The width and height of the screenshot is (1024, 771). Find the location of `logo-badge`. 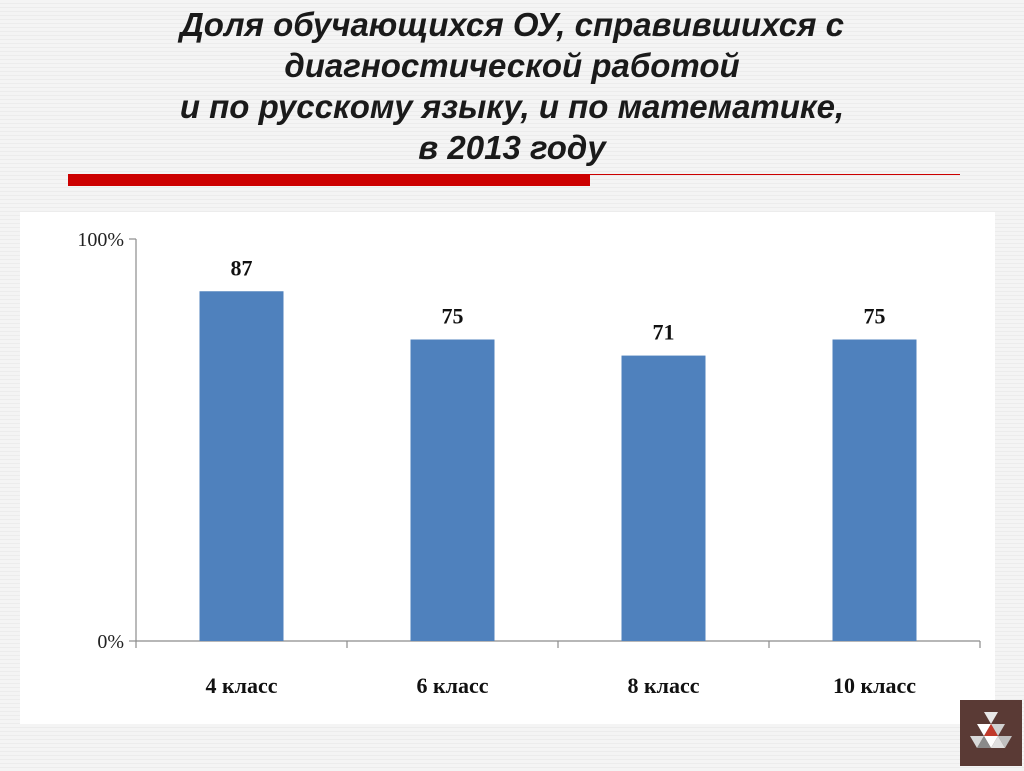

logo-badge is located at coordinates (991, 733).